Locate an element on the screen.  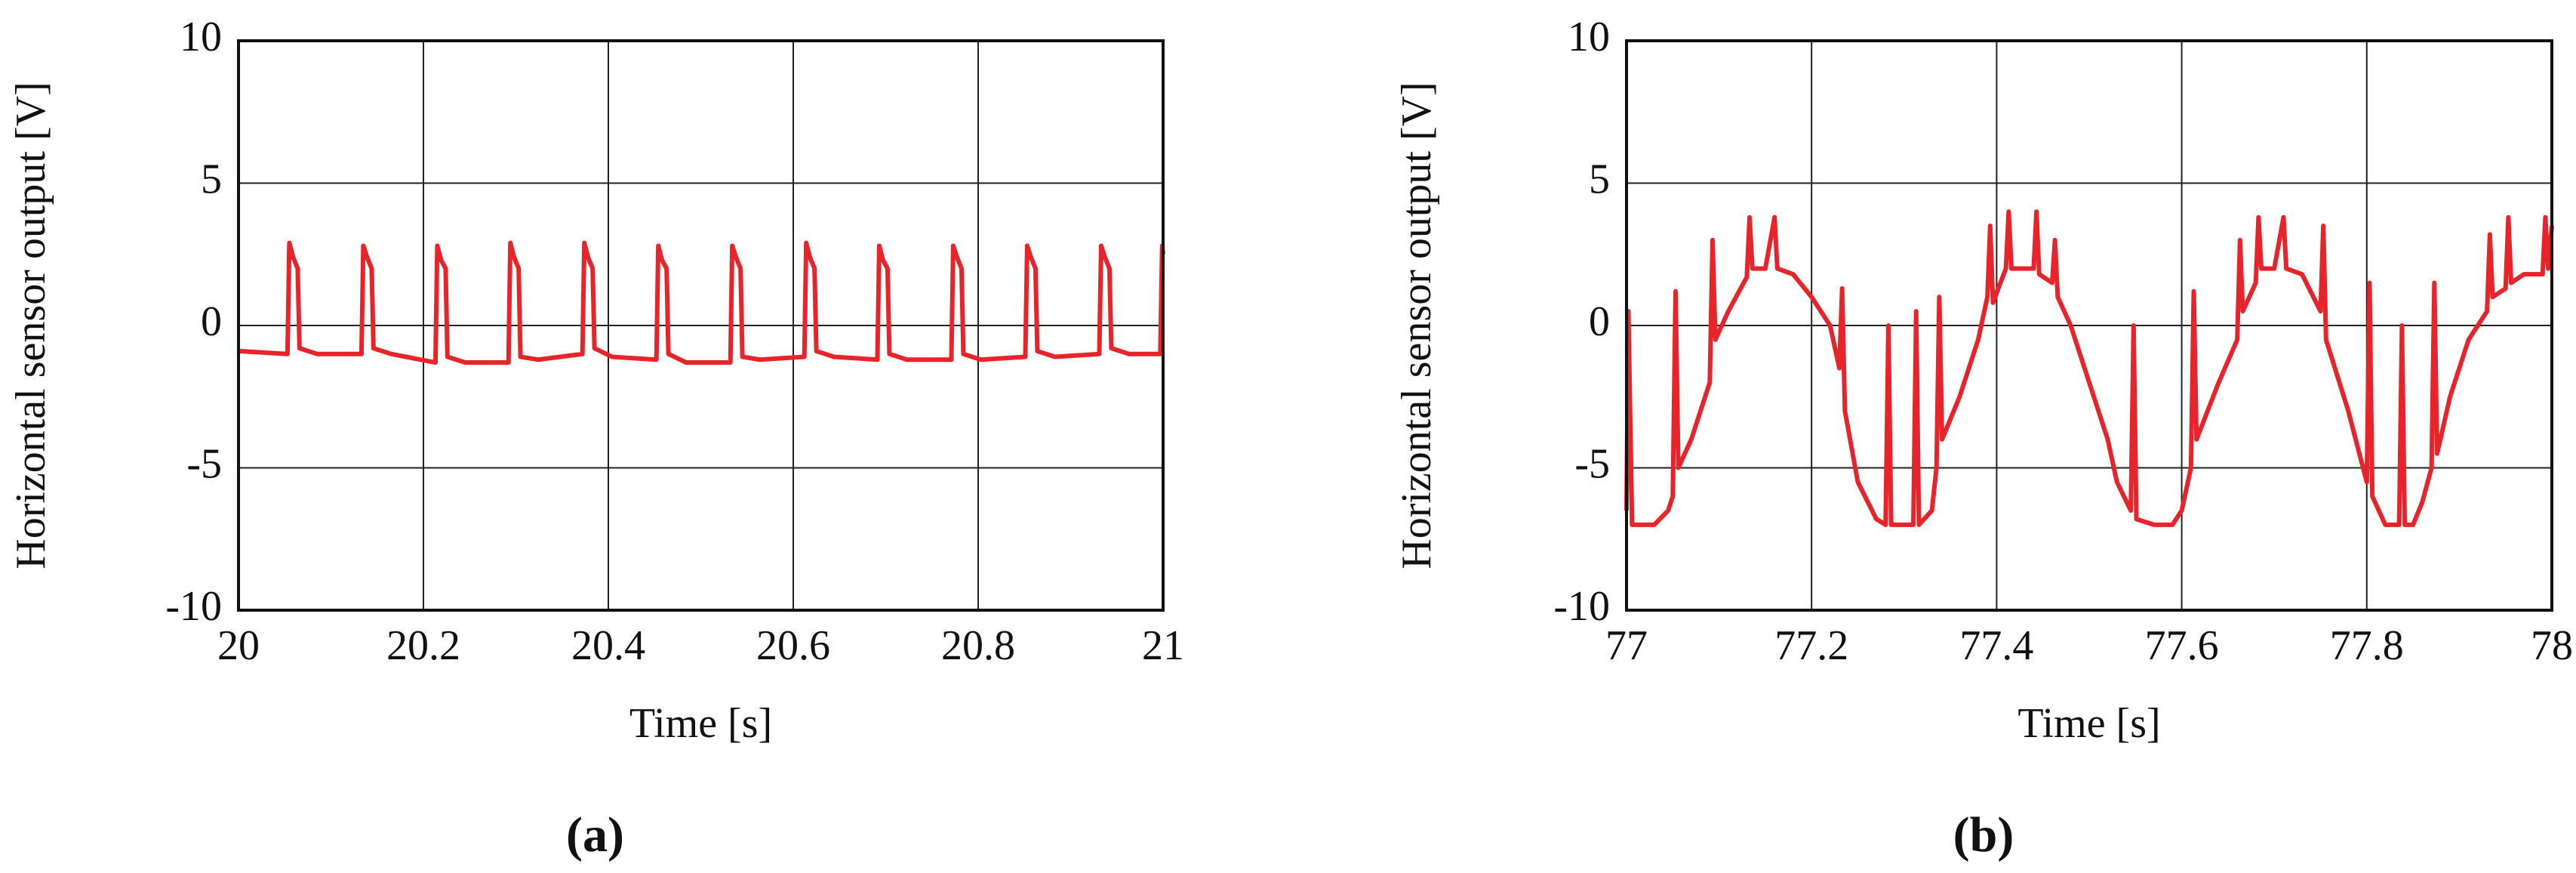
x-tick-label: 77.6 is located at coordinates (2182, 645).